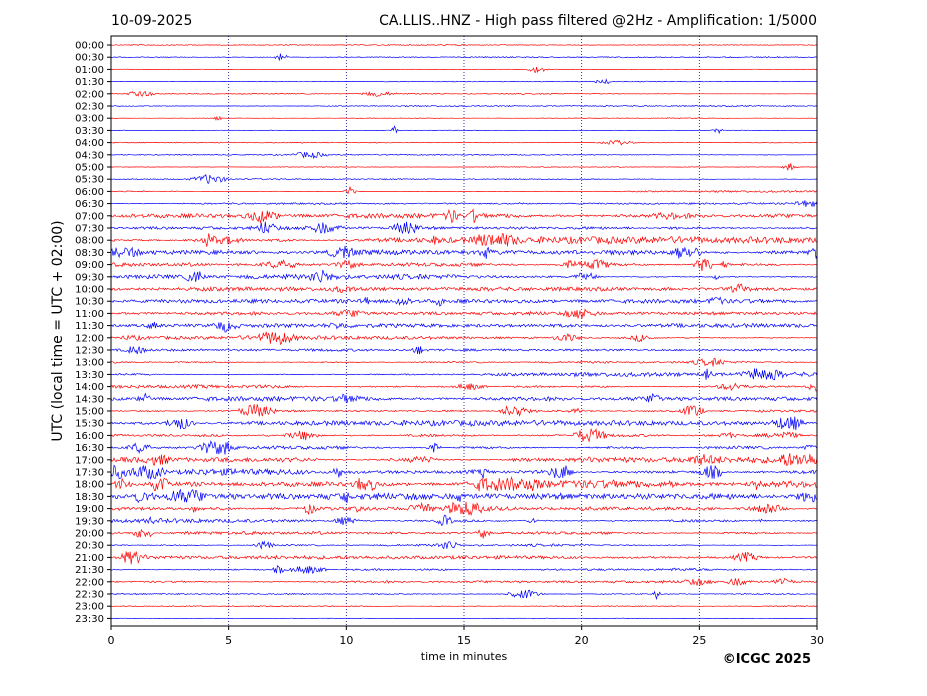  What do you see at coordinates (89, 241) in the screenshot?
I see `y-tick-label: 08:00` at bounding box center [89, 241].